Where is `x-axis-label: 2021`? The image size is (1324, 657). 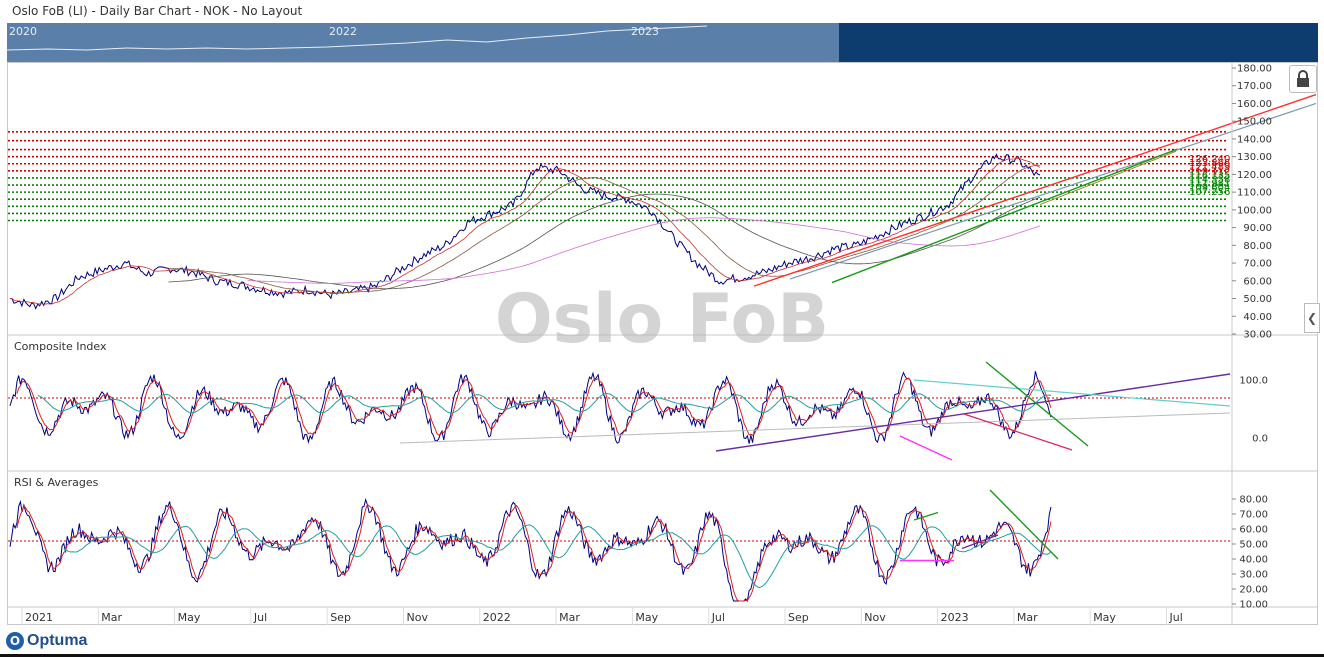 x-axis-label: 2021 is located at coordinates (39, 617).